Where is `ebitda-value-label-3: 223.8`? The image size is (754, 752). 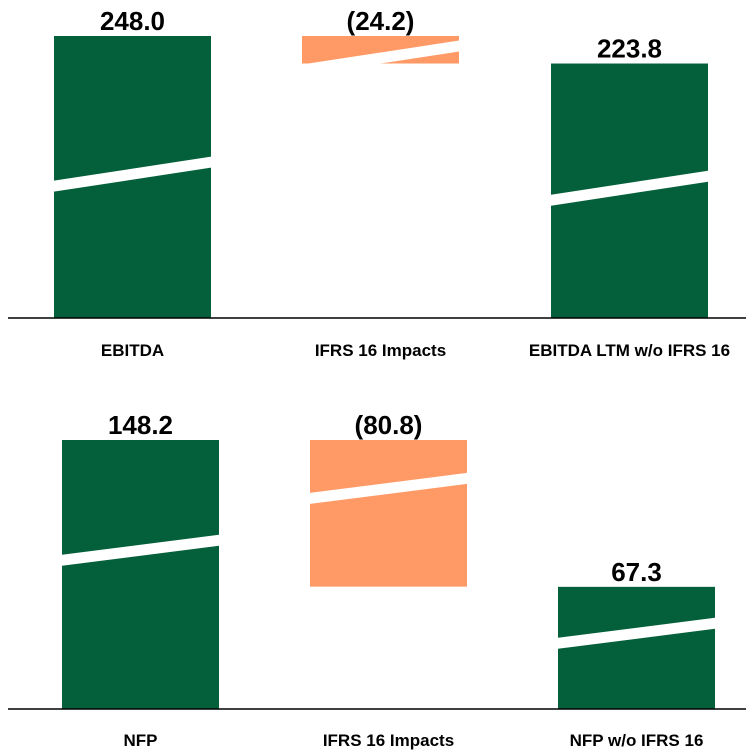
ebitda-value-label-3: 223.8 is located at coordinates (629, 49).